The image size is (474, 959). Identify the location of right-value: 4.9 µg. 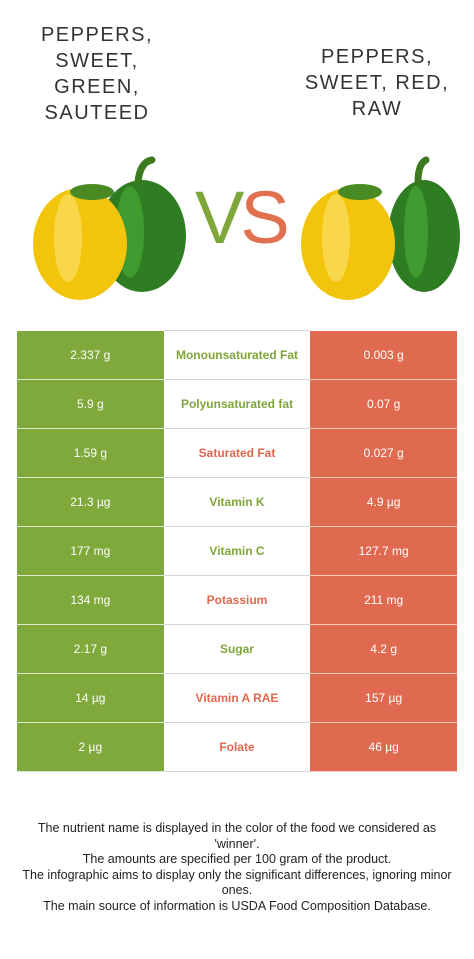
(383, 502).